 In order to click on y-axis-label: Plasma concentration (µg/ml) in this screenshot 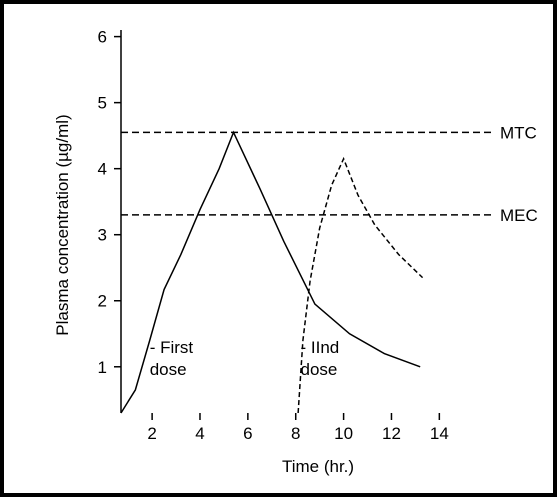, I will do `click(62, 224)`.